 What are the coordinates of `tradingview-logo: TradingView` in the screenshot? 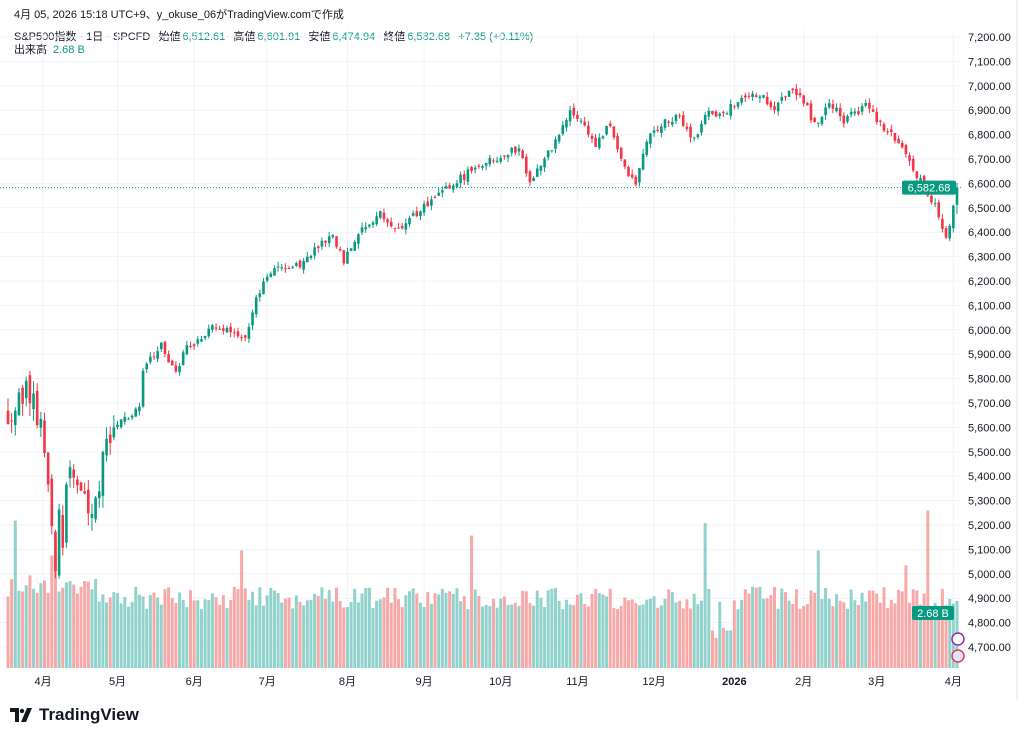 It's located at (74, 715).